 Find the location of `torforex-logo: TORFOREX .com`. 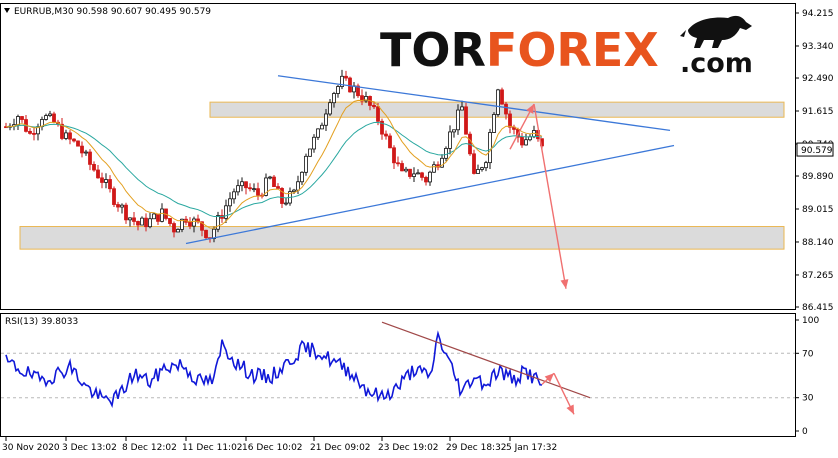

torforex-logo: TORFOREX .com is located at coordinates (566, 47).